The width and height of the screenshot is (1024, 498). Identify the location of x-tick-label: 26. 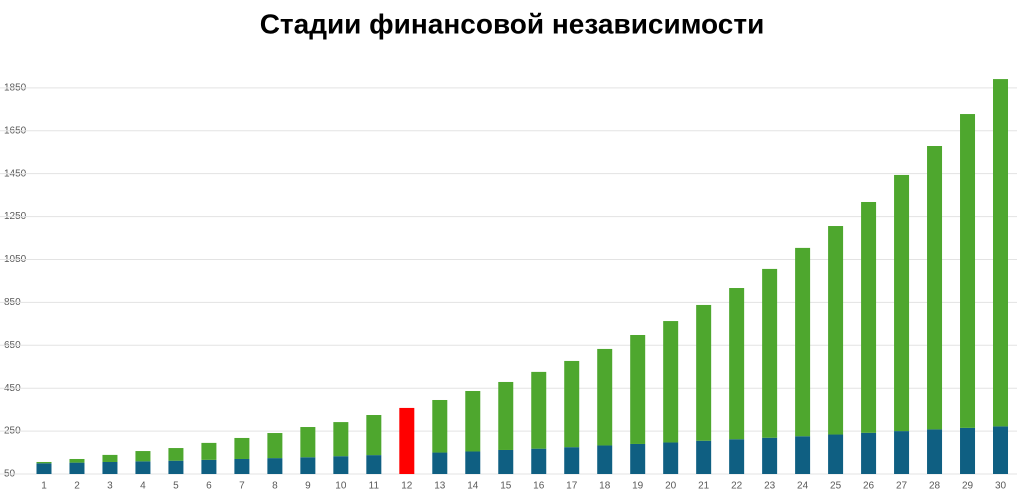
(869, 486).